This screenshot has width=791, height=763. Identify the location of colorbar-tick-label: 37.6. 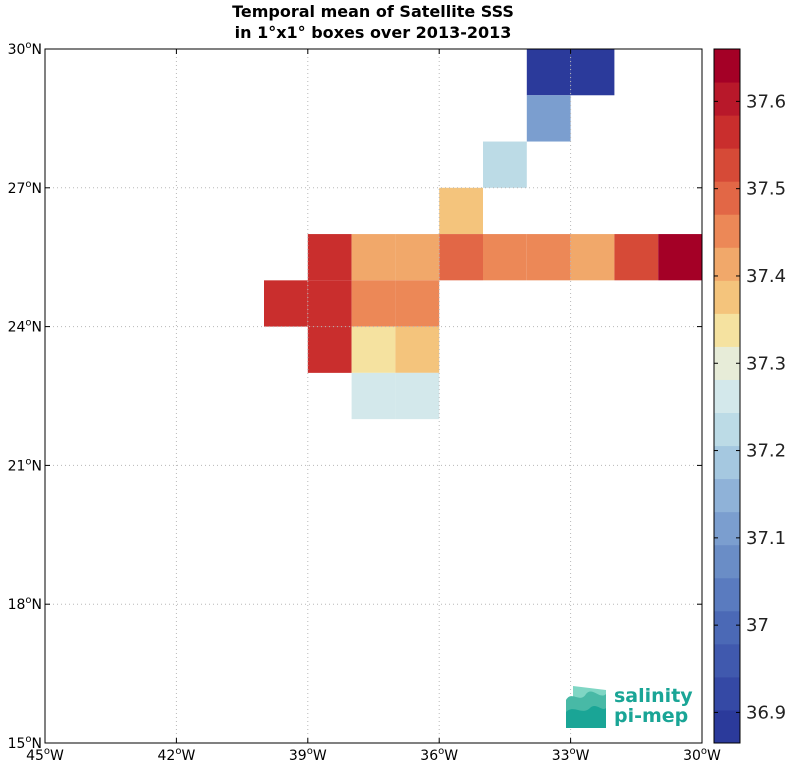
(766, 101).